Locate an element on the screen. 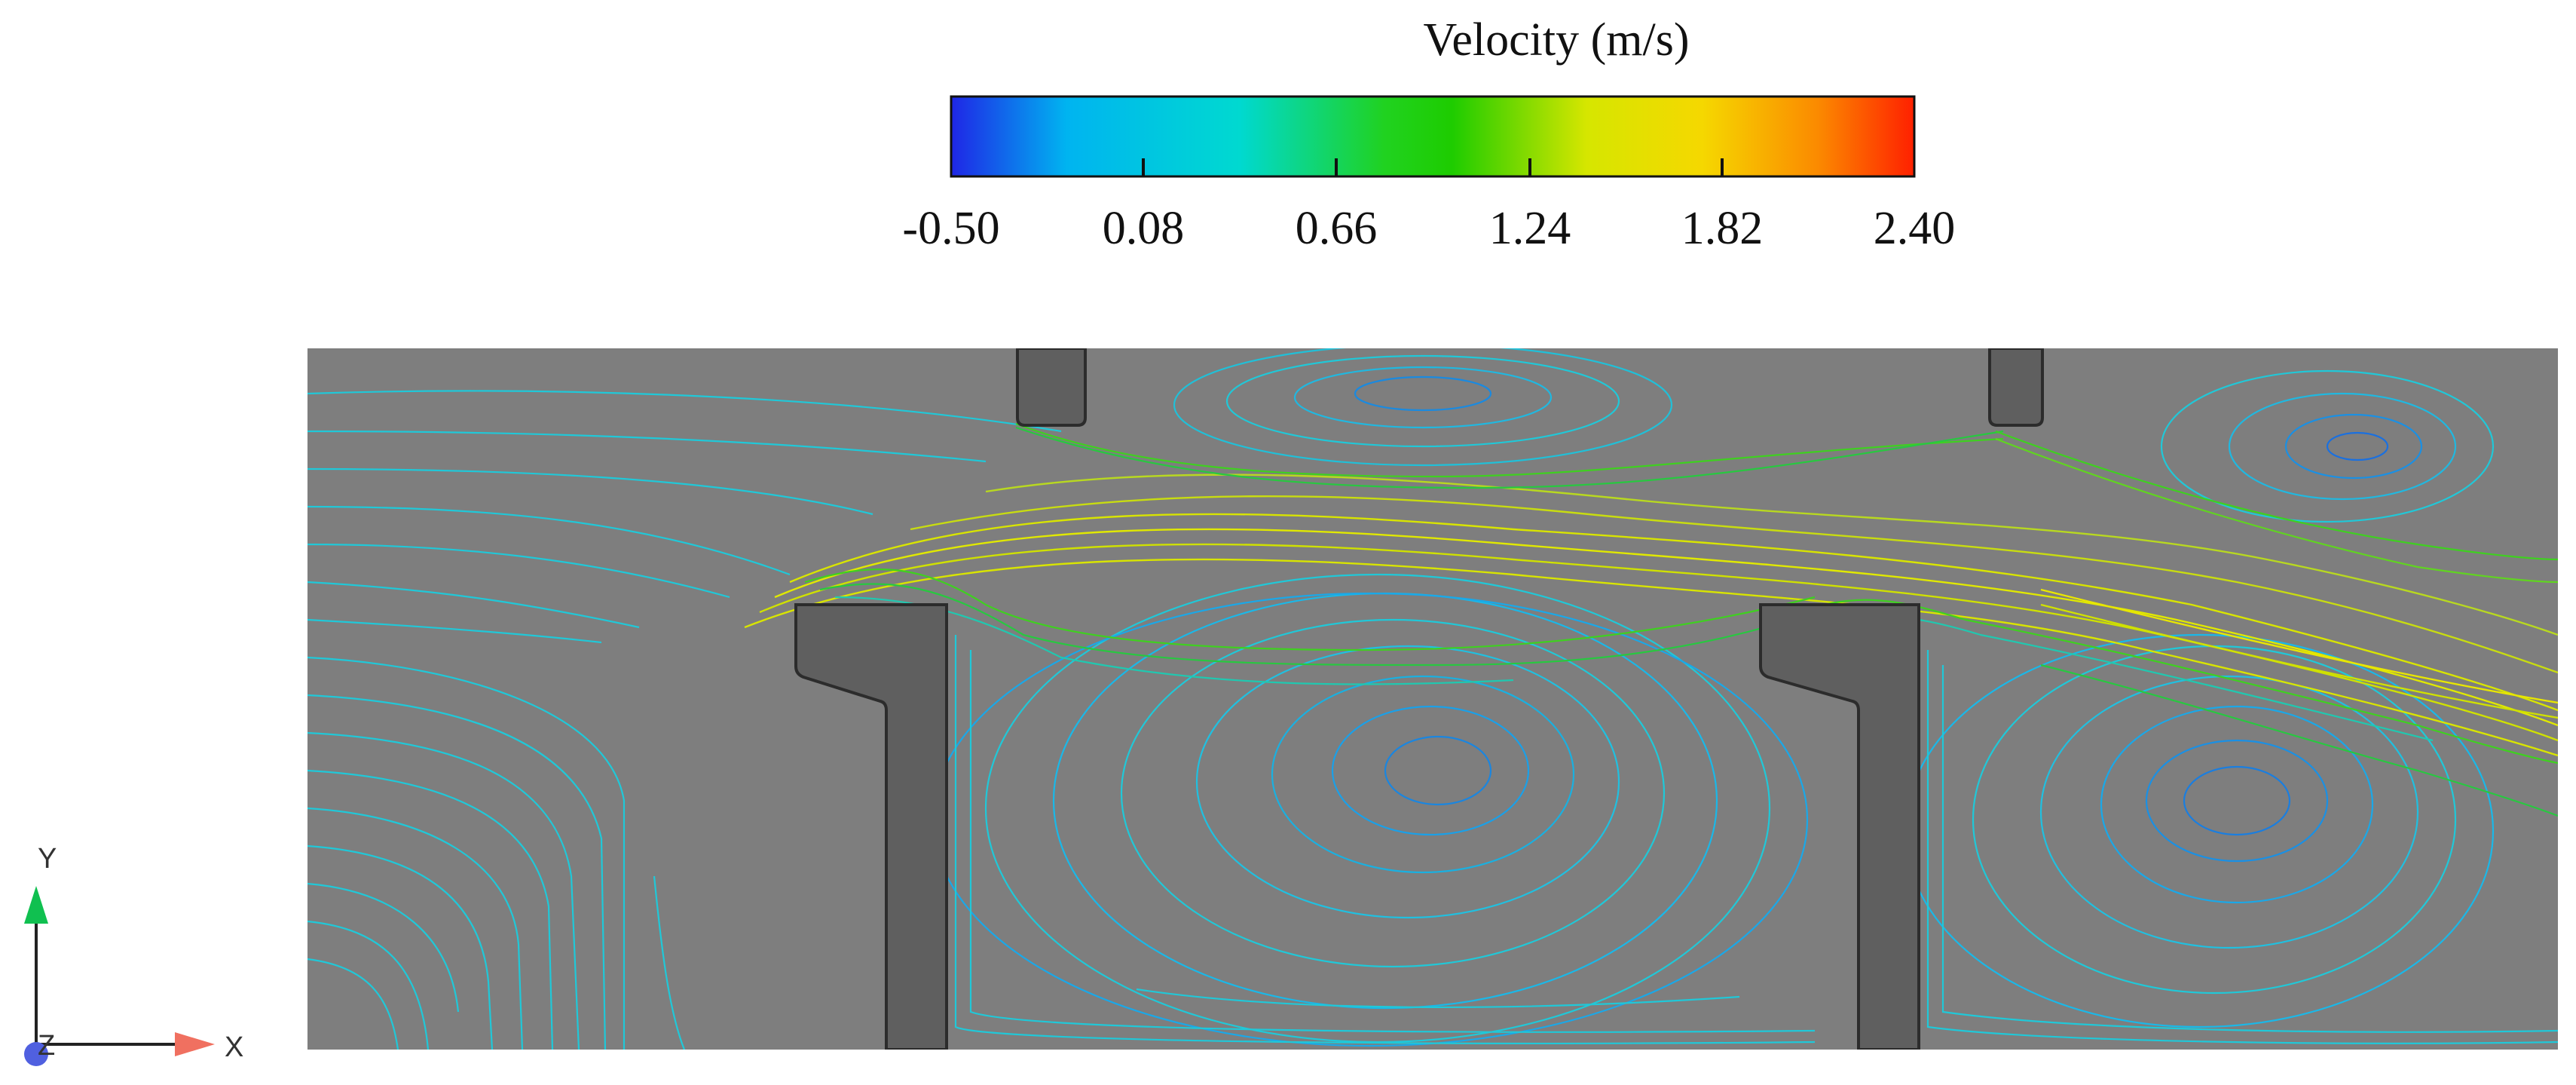 This screenshot has width=2576, height=1085. x-axis-arrow is located at coordinates (195, 1044).